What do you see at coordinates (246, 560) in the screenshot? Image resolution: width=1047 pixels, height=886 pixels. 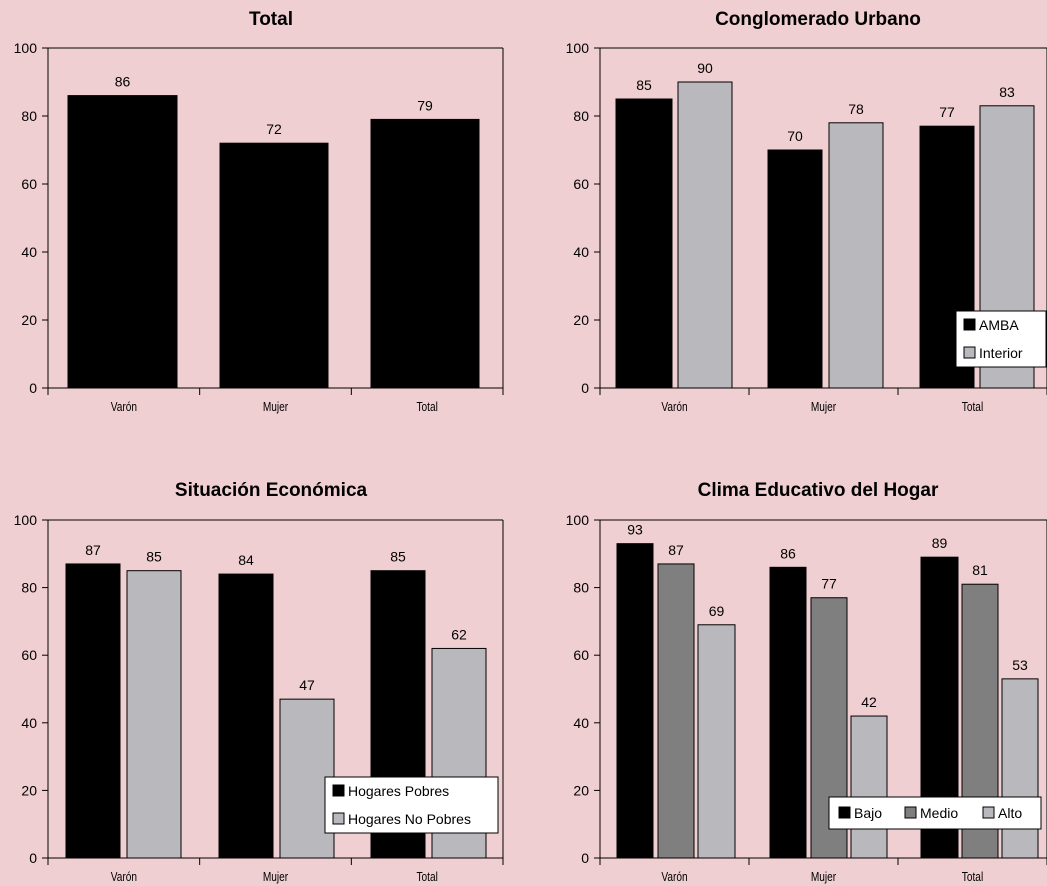 I see `data-label: 84` at bounding box center [246, 560].